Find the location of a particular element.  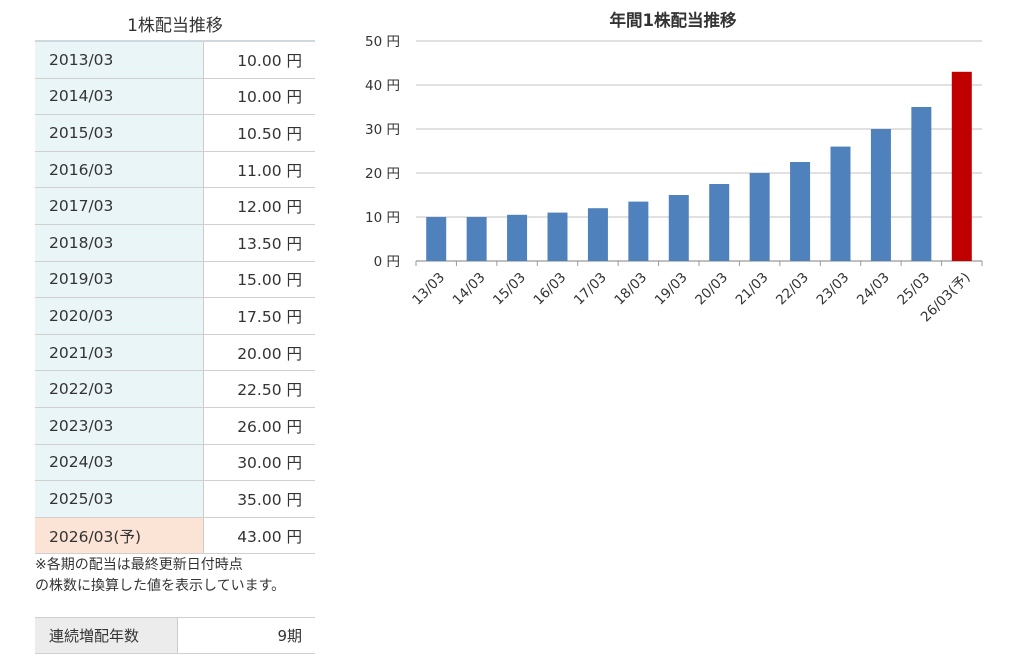

y-tick-label: 20 円 is located at coordinates (382, 174).